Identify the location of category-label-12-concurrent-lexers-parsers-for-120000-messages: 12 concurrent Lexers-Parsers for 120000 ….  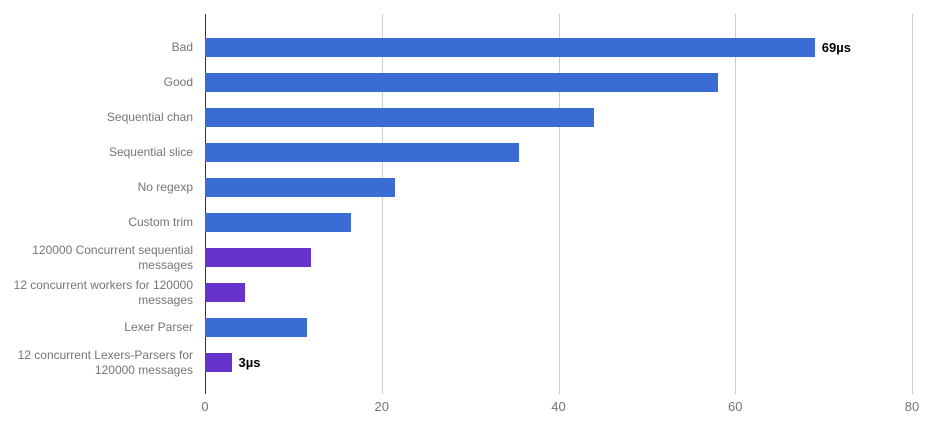
(105, 362).